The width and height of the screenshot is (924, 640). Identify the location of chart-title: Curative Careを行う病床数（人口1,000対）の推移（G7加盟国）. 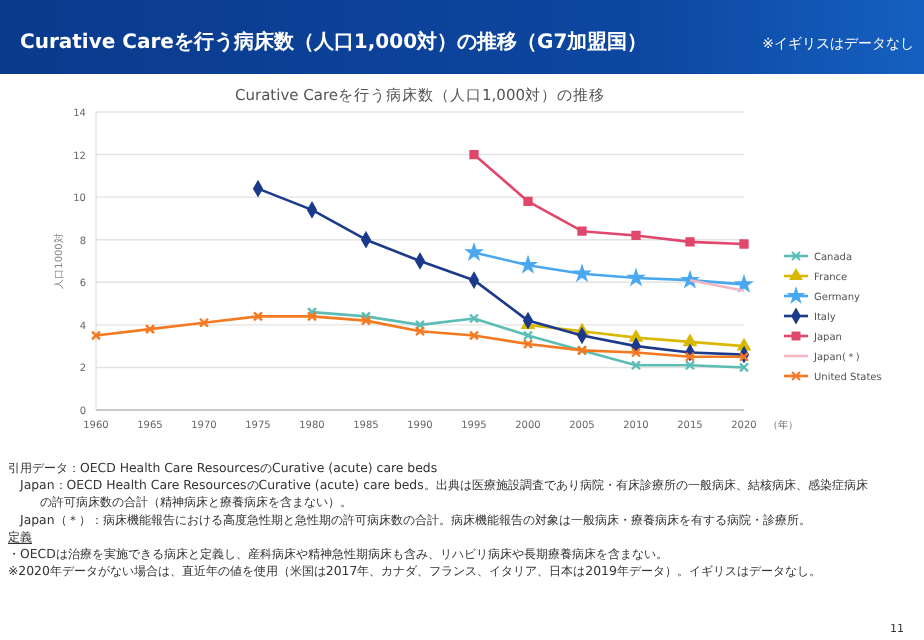
(334, 42).